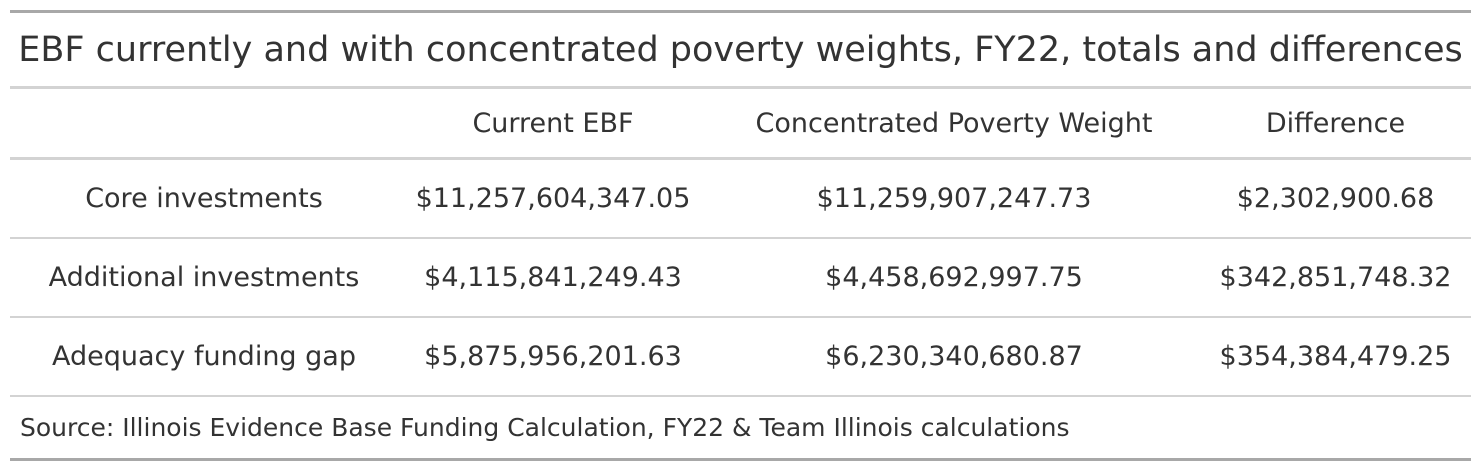 Image resolution: width=1481 pixels, height=468 pixels. I want to click on row-label: Additional investments, so click(204, 278).